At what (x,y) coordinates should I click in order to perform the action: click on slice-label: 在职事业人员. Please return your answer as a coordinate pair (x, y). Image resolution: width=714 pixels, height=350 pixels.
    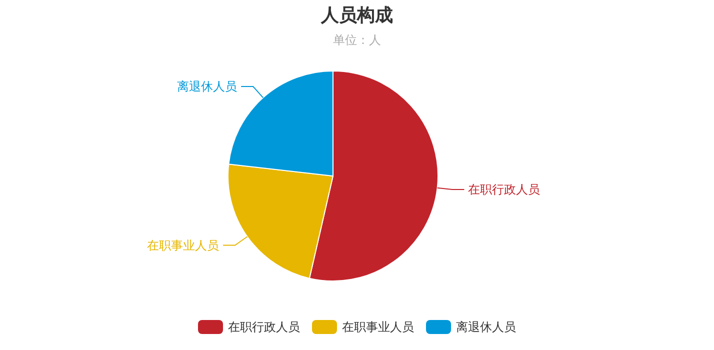
    Looking at the image, I should click on (183, 245).